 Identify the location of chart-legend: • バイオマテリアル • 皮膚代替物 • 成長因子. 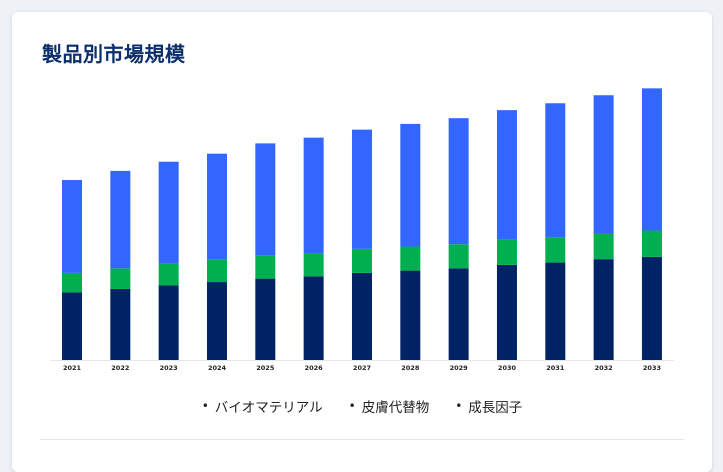
(362, 406).